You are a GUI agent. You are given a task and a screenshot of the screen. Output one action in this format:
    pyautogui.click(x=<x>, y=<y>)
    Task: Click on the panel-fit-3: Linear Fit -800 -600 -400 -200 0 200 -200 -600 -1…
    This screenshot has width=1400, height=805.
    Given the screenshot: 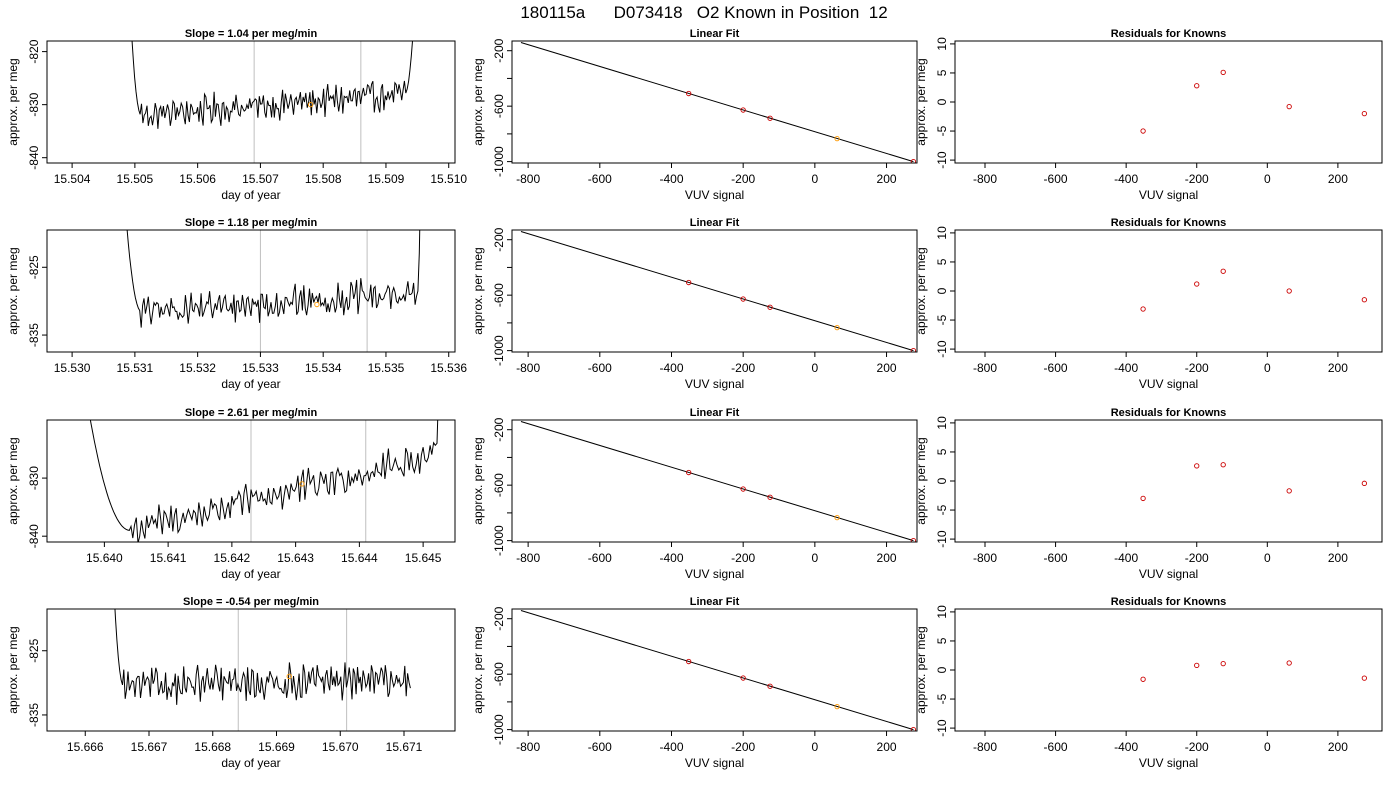 What is the action you would take?
    pyautogui.click(x=694, y=683)
    